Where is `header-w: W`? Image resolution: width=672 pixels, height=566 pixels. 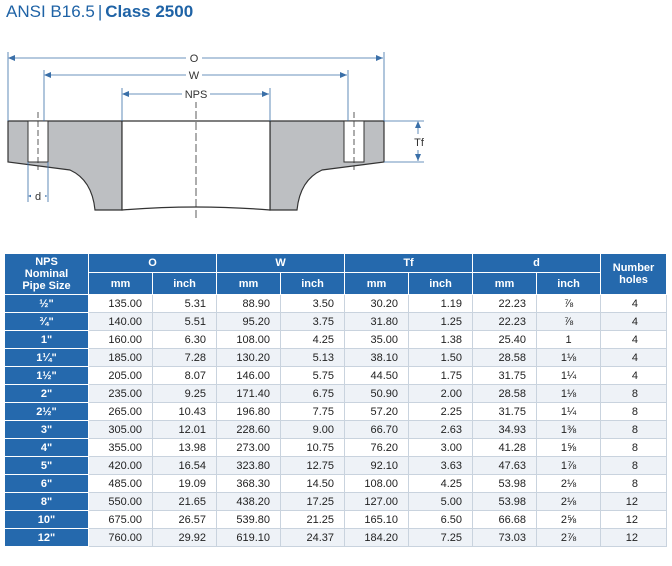 header-w: W is located at coordinates (280, 263).